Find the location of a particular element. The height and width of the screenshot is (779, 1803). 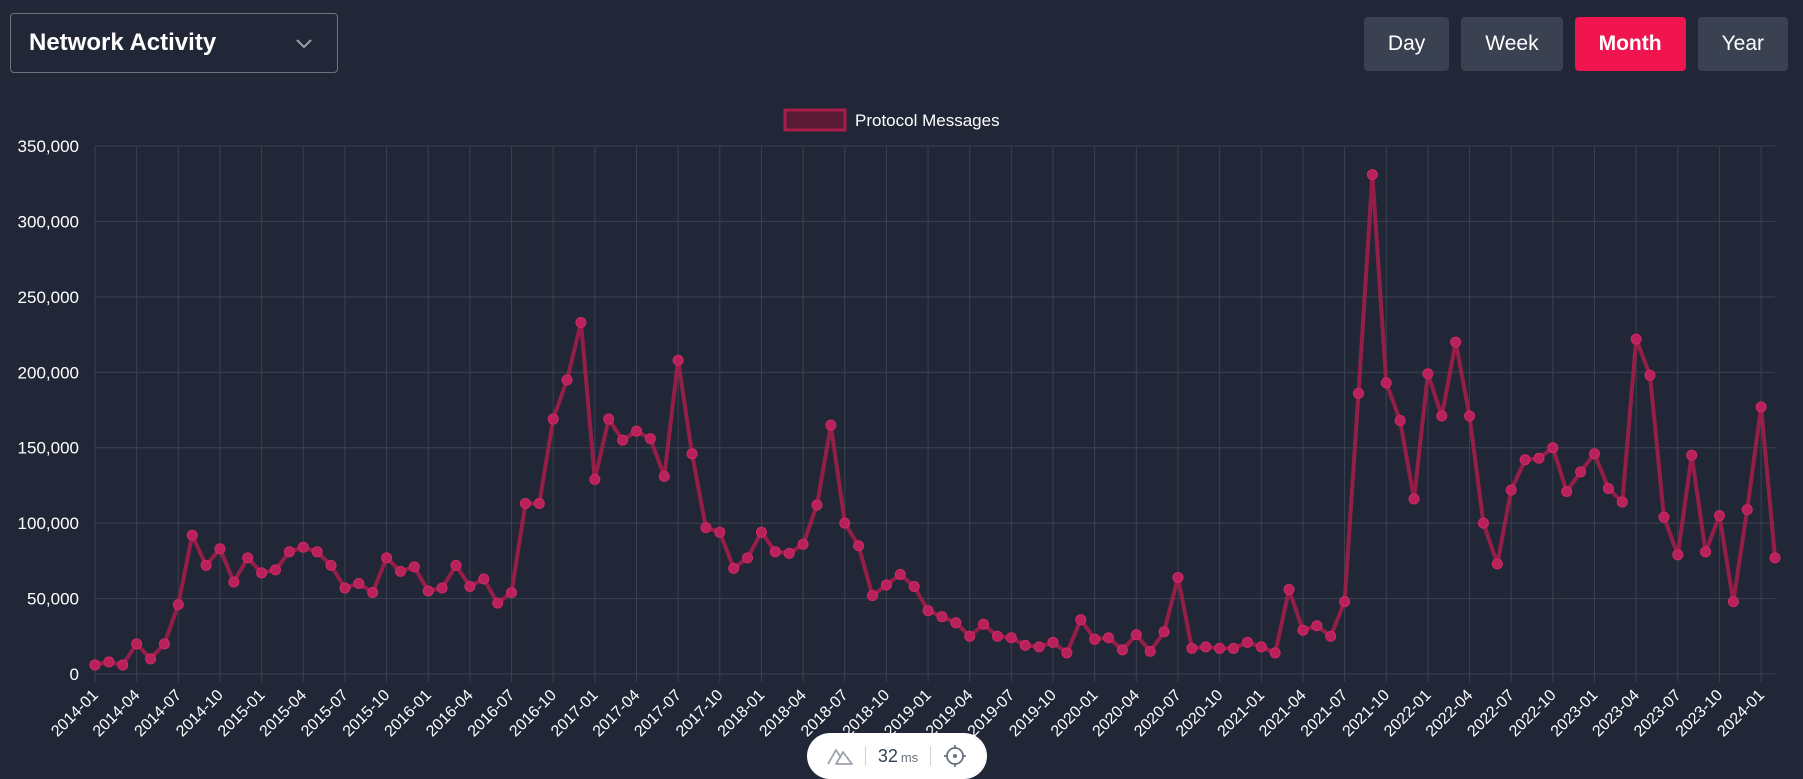

perf-value: 32 is located at coordinates (887, 755).